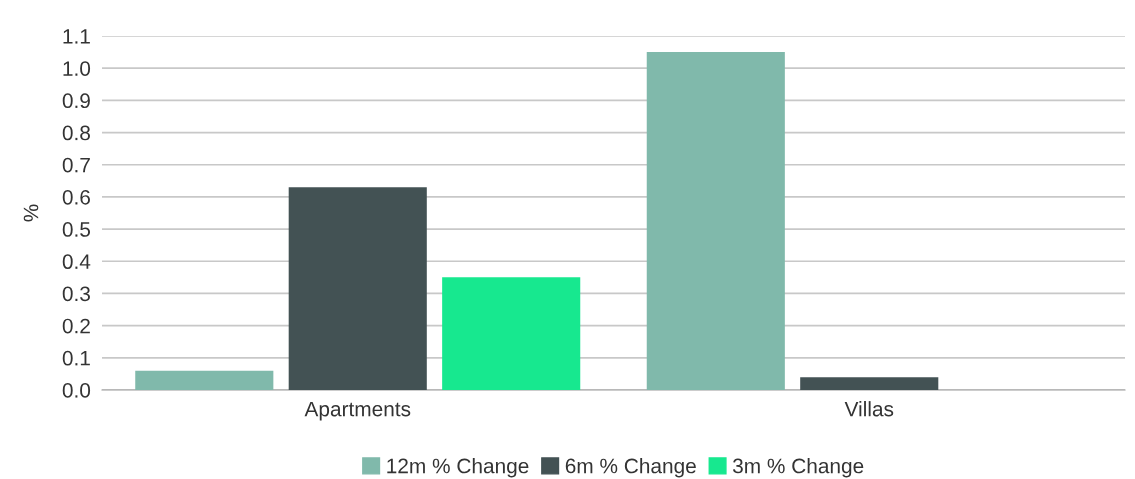  I want to click on y-tick-label: 0.3, so click(76, 294).